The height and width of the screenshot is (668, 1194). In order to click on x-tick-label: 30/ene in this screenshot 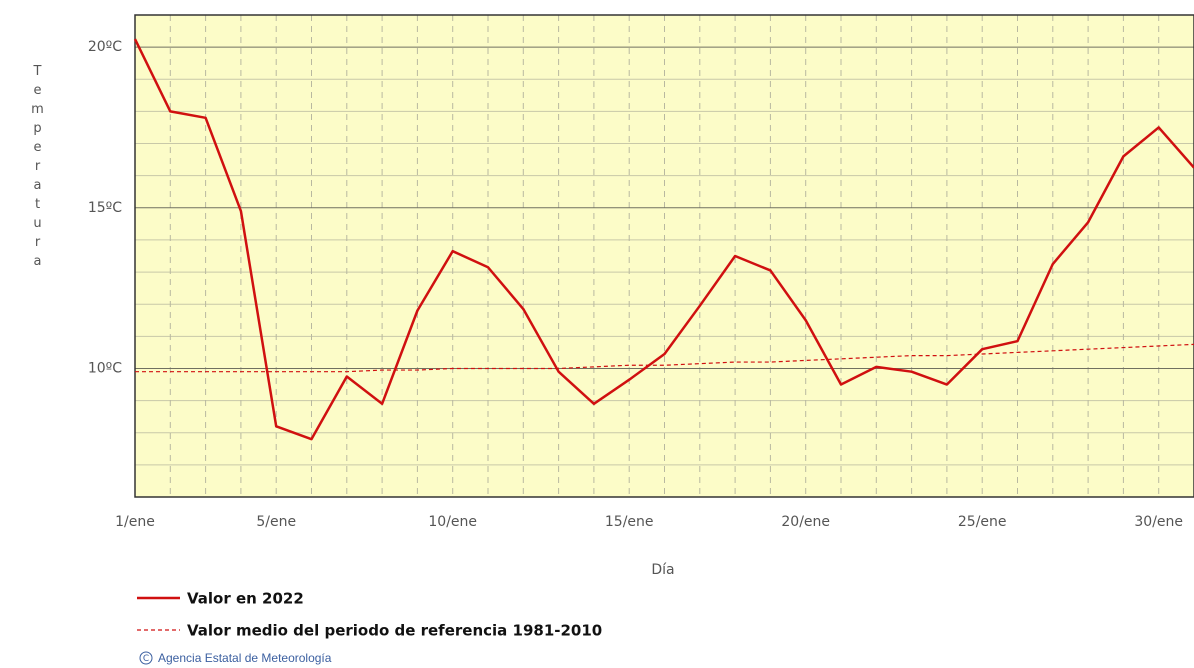, I will do `click(1158, 522)`.